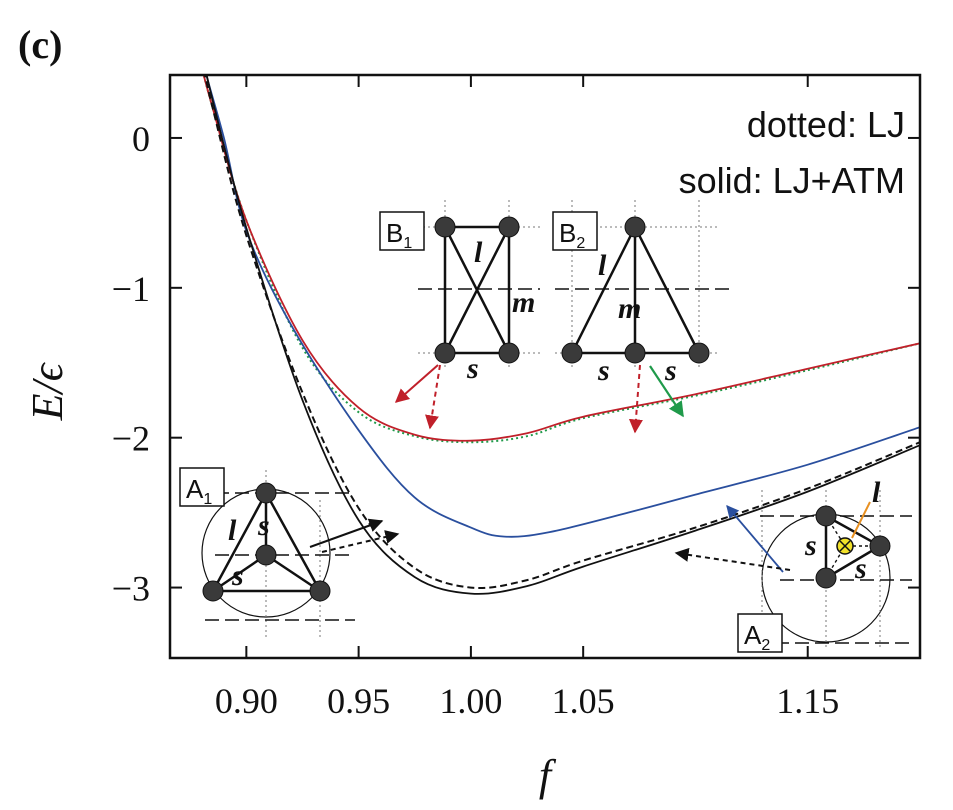 The height and width of the screenshot is (810, 953). What do you see at coordinates (131, 439) in the screenshot?
I see `y-tick-label: −2` at bounding box center [131, 439].